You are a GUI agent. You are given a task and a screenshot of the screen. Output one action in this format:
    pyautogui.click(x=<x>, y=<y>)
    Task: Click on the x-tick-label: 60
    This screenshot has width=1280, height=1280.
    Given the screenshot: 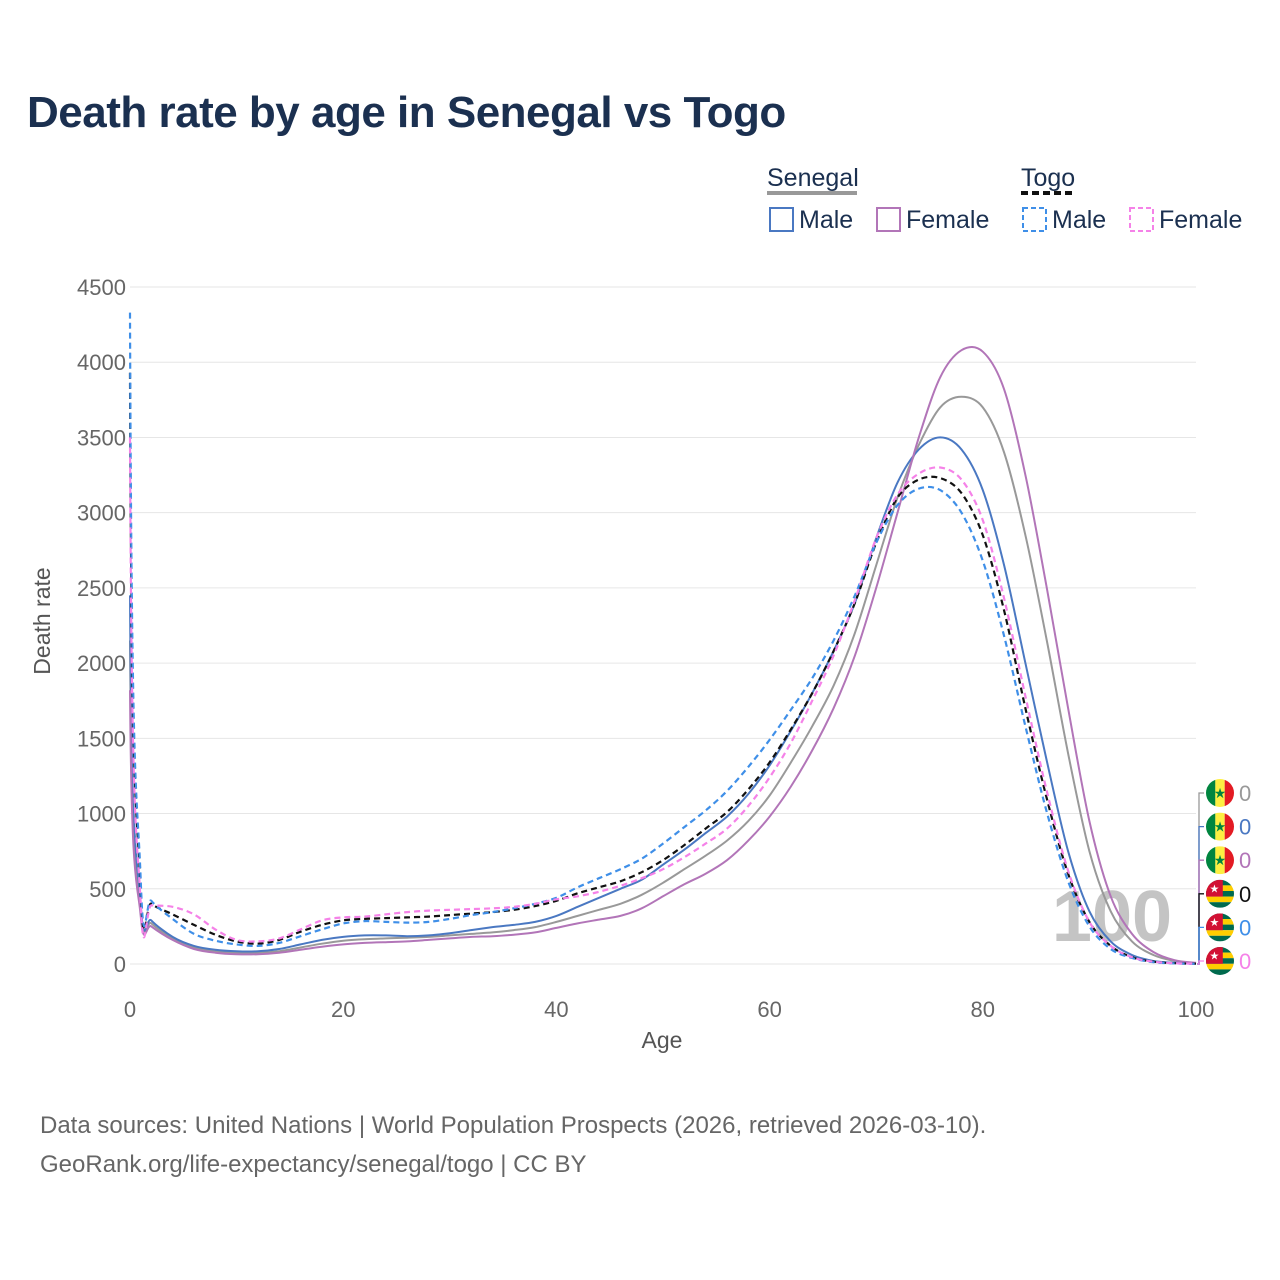 What is the action you would take?
    pyautogui.click(x=769, y=1009)
    